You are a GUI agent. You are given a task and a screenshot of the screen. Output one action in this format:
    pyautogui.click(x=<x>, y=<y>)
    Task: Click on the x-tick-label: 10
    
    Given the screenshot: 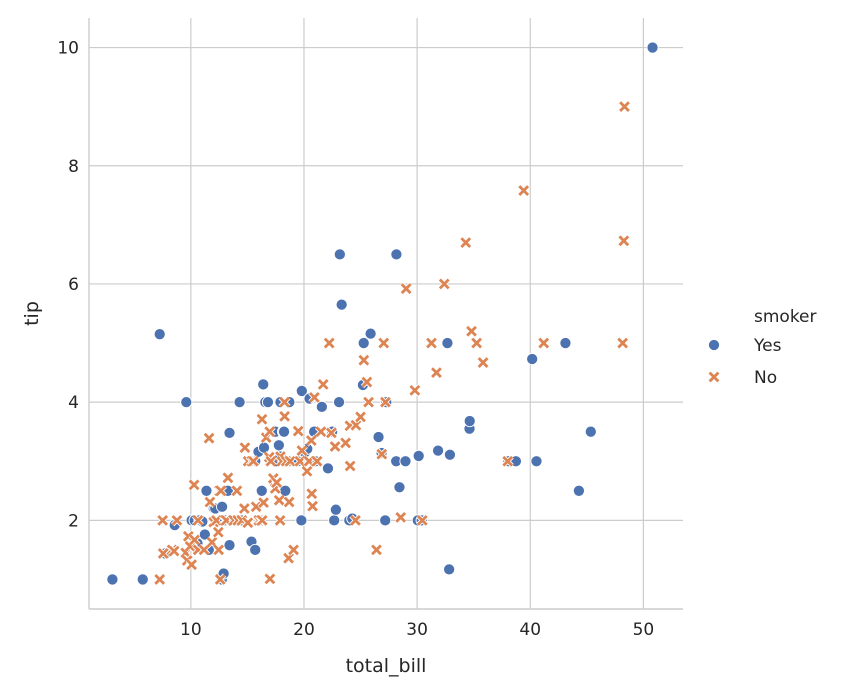 What is the action you would take?
    pyautogui.click(x=191, y=630)
    